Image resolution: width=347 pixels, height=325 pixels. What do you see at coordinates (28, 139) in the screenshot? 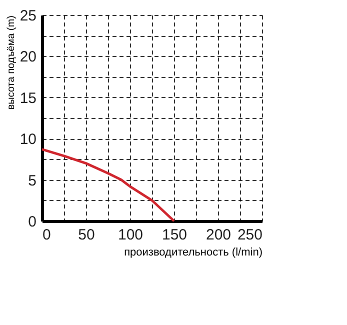
I see `y-tick-label: 10` at bounding box center [28, 139].